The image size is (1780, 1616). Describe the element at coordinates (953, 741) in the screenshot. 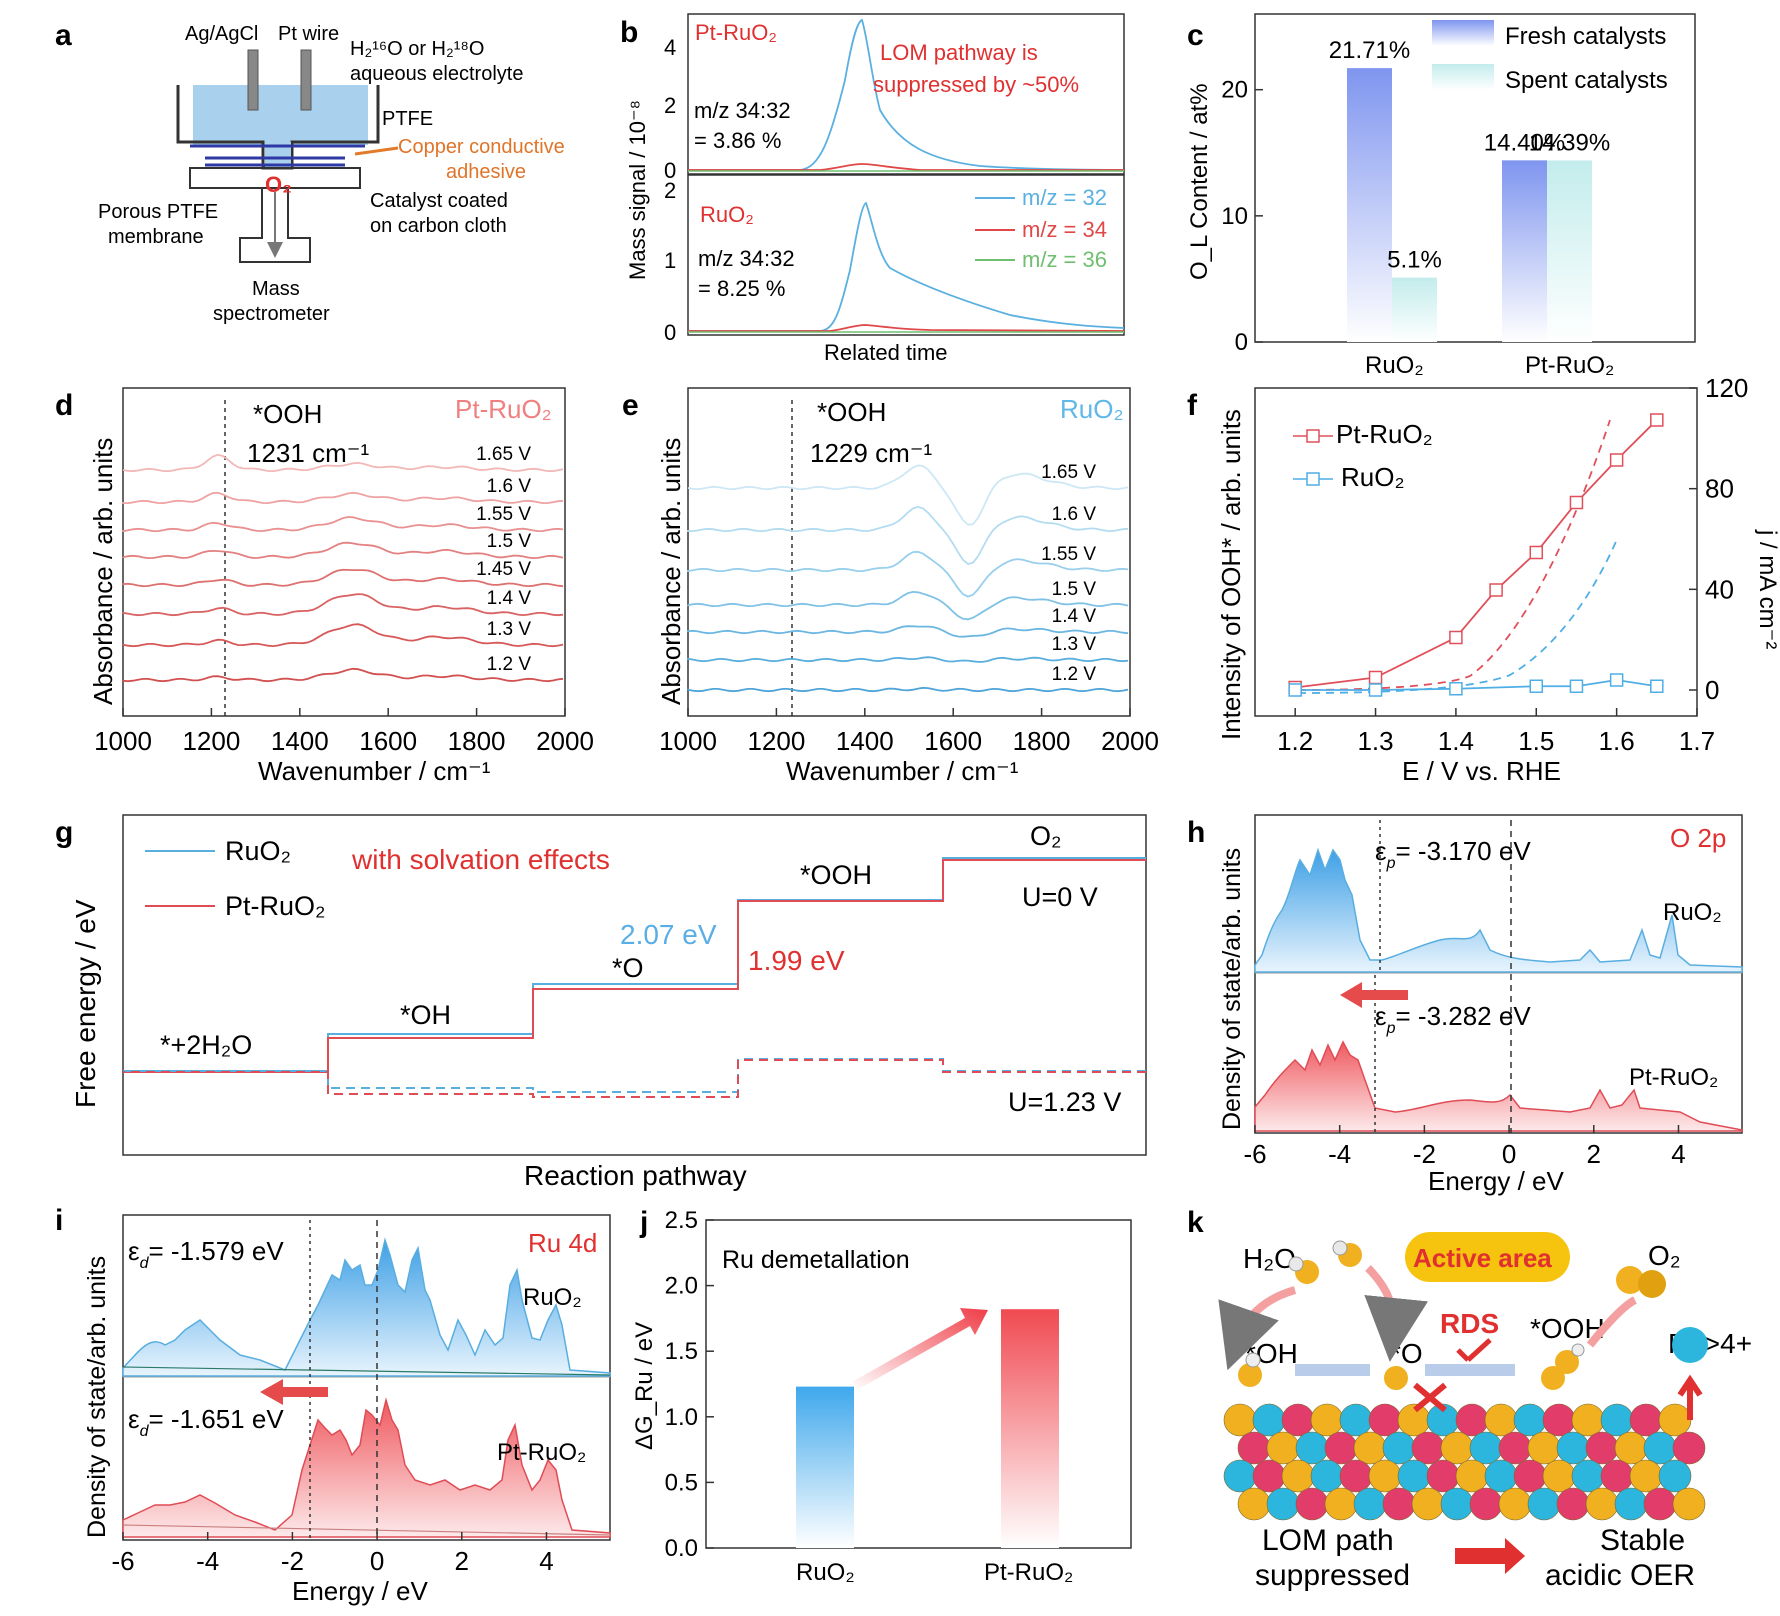

I see `x-tick-label: 1600` at that location.